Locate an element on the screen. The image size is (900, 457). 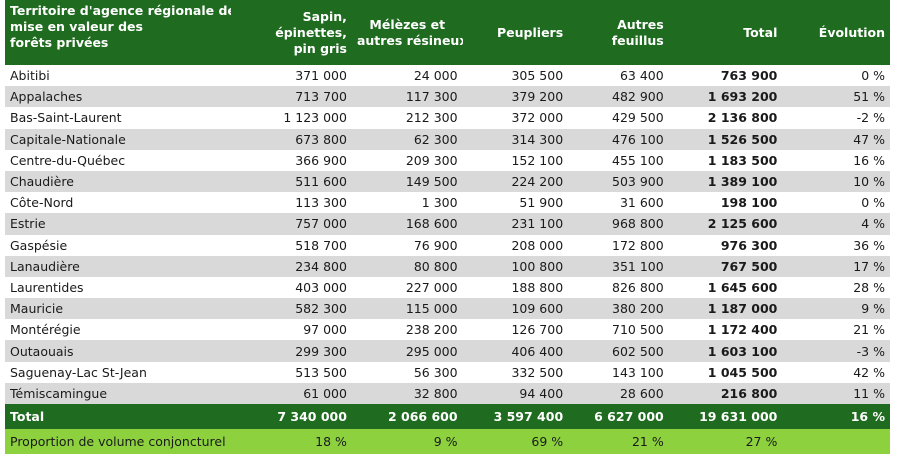
cell: 713 700 is located at coordinates (291, 97).